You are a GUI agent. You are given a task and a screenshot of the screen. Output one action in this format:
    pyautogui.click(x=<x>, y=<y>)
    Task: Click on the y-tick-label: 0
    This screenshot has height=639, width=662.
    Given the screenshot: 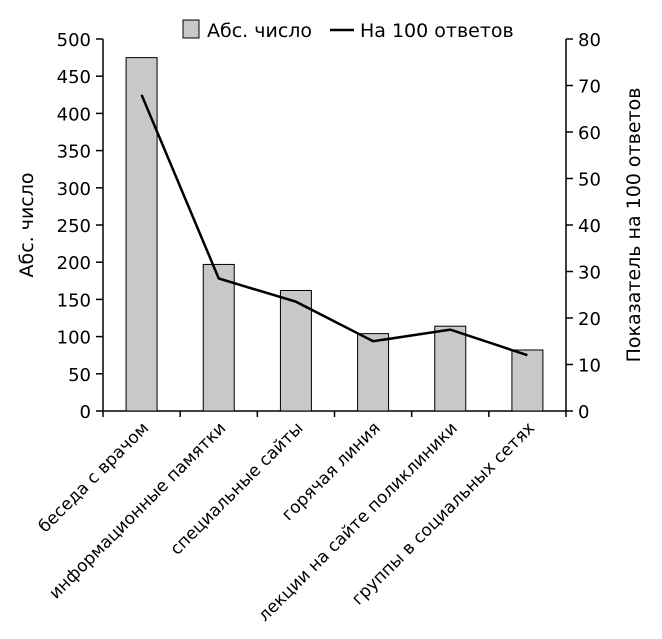 What is the action you would take?
    pyautogui.click(x=85, y=412)
    